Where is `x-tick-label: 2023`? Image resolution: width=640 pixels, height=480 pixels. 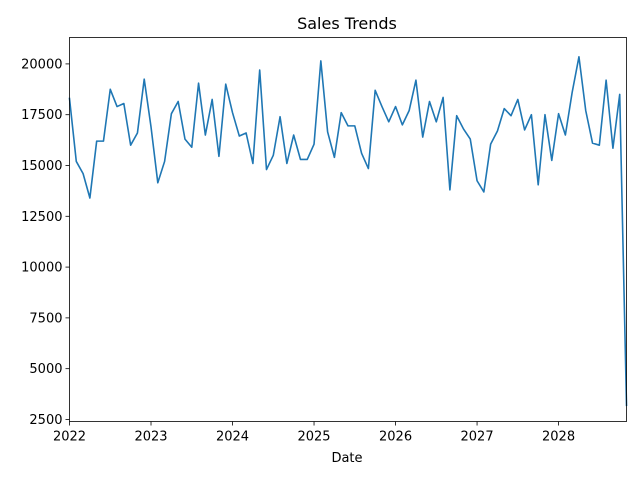
x-tick-label: 2023 is located at coordinates (150, 437).